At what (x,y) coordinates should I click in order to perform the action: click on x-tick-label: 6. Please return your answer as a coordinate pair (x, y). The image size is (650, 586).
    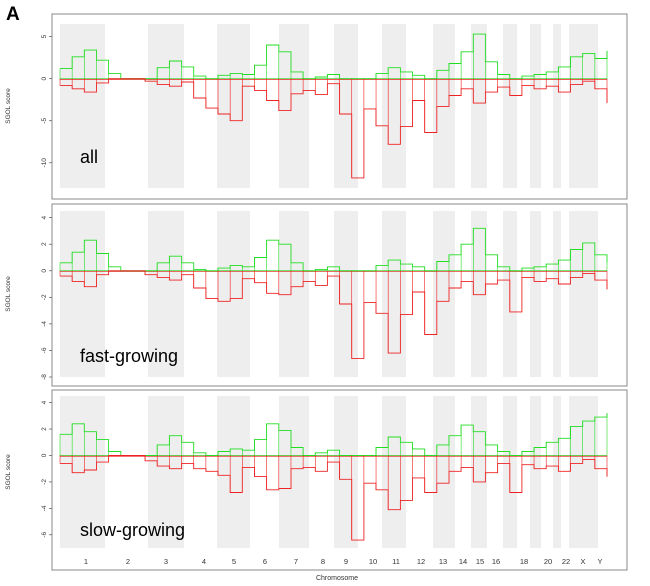
    Looking at the image, I should click on (265, 561).